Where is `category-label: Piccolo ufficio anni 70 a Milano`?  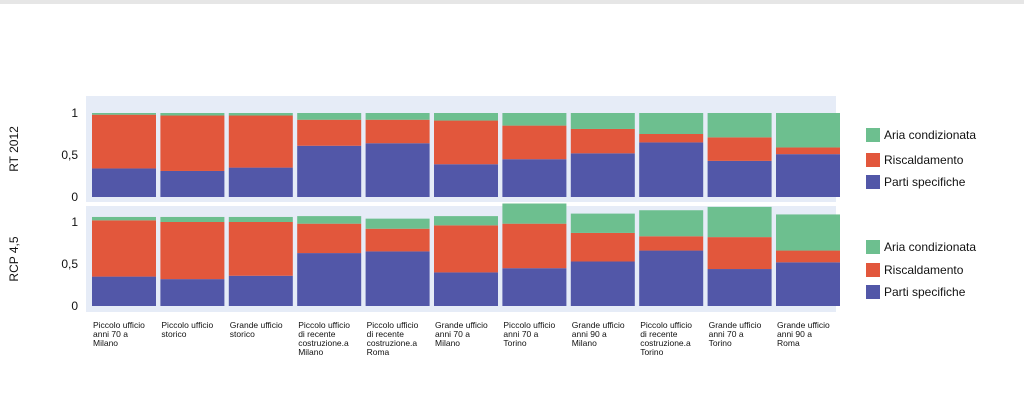
category-label: Piccolo ufficio anni 70 a Milano is located at coordinates (119, 334).